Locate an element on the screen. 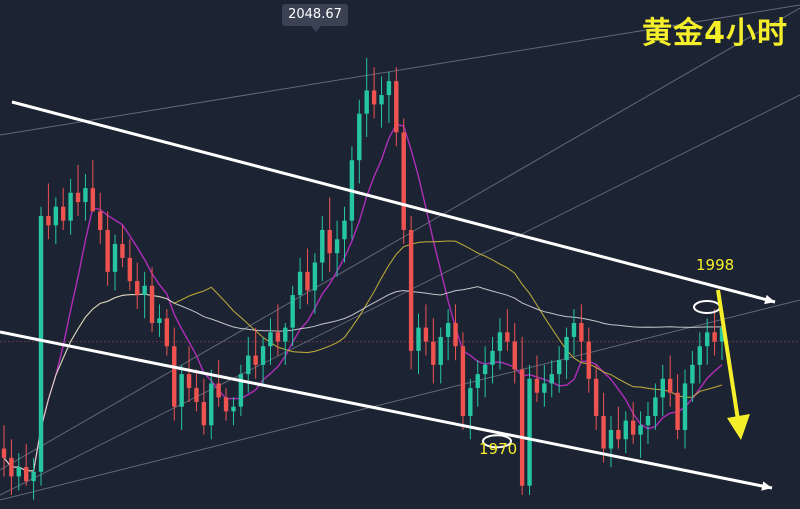 This screenshot has width=800, height=509. upper-trendline-arrowhead is located at coordinates (769, 299).